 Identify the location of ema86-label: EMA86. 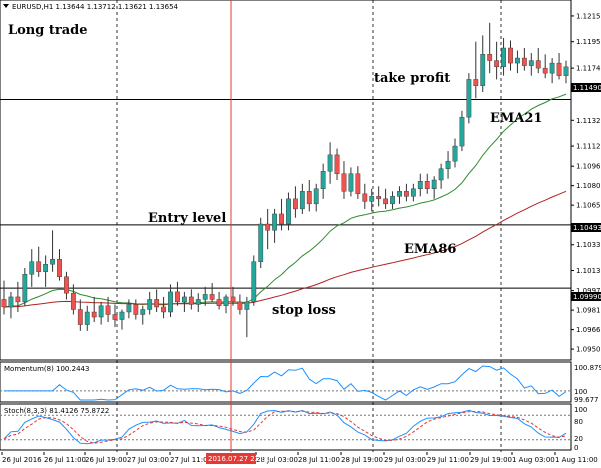
(430, 249).